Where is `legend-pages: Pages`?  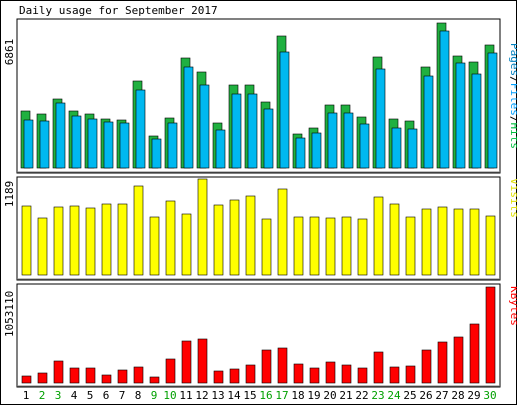 legend-pages: Pages is located at coordinates (512, 59).